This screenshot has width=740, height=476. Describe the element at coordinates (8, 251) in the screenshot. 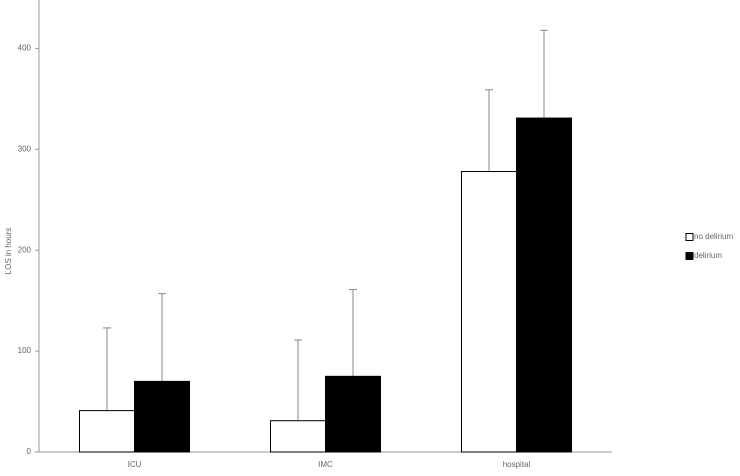

I see `y-axis-label: LOS in hours` at that location.